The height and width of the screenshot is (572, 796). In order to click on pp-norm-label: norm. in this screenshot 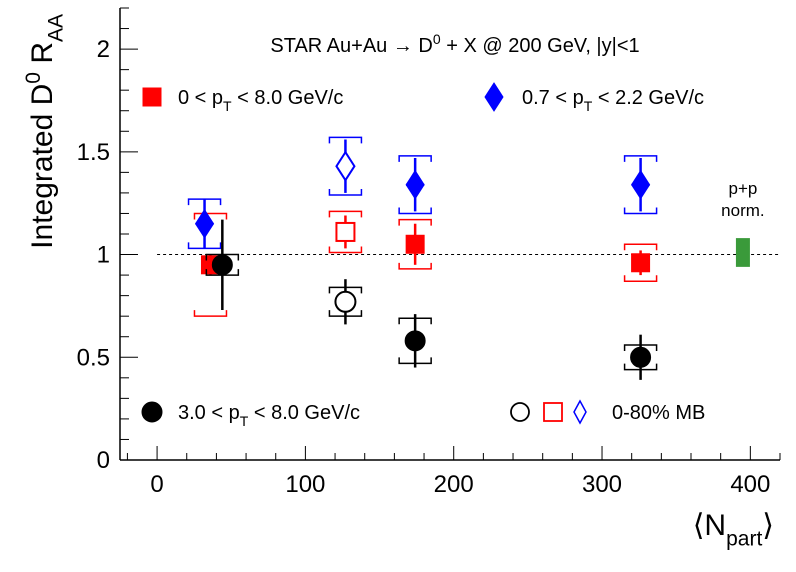, I will do `click(742, 210)`.